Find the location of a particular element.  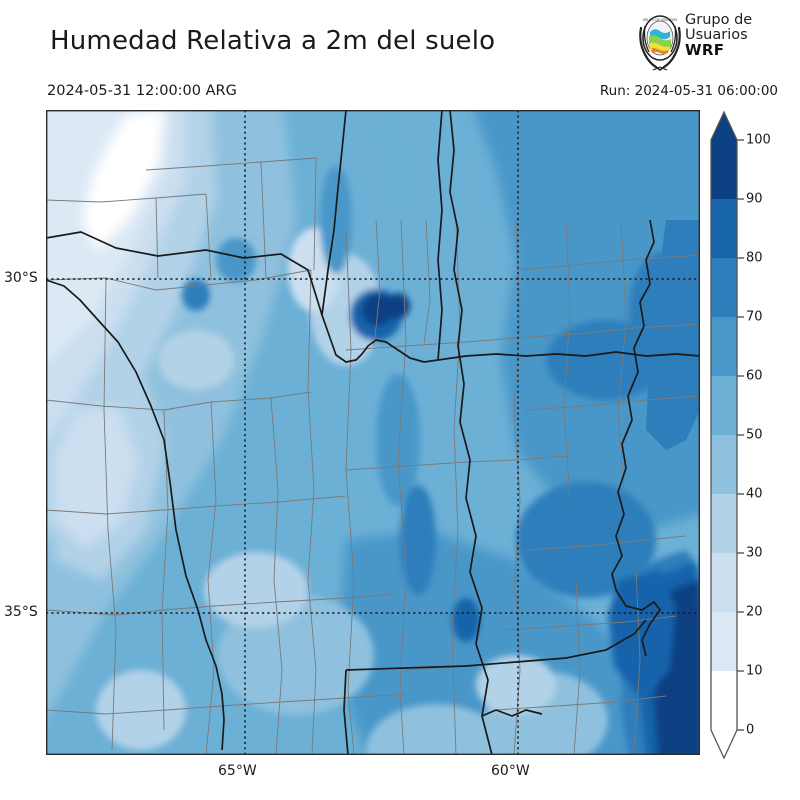

wrf-seal-icon: GRUPO DE USUARIOS is located at coordinates (660, 43).